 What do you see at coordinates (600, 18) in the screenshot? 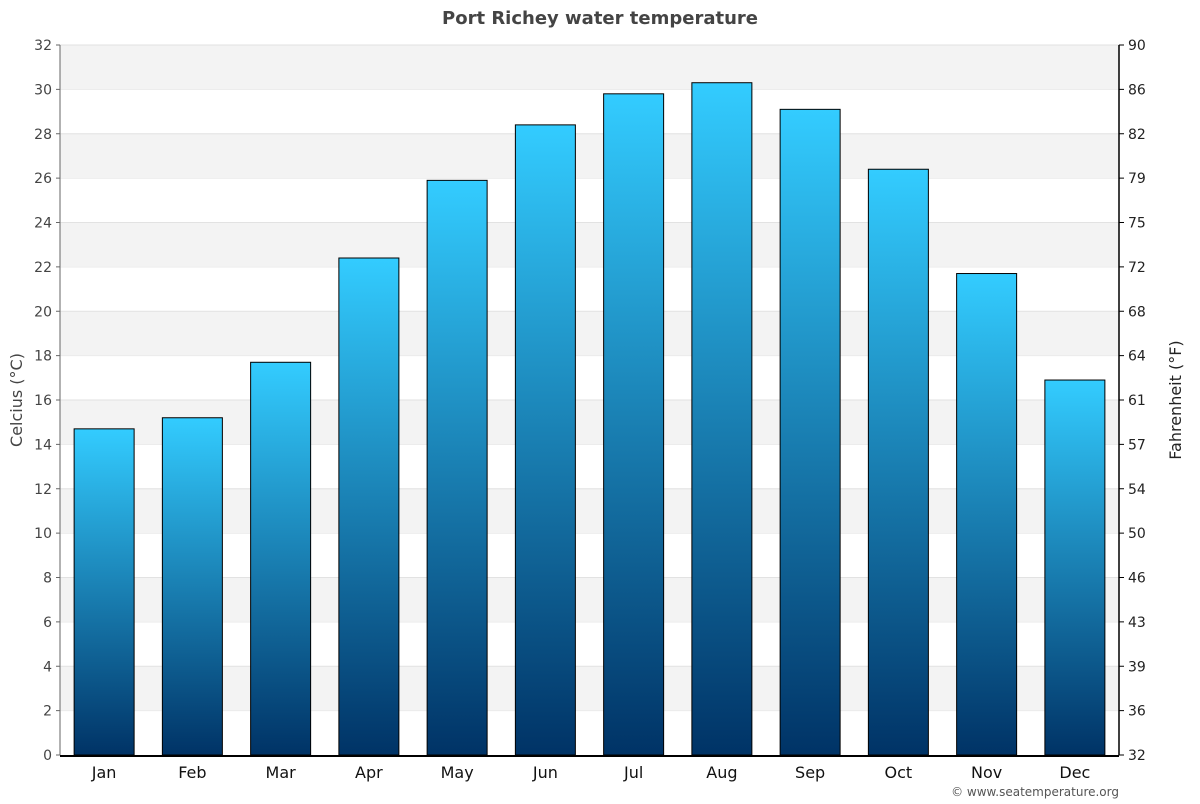
I see `chart-title: Port Richey water temperature` at bounding box center [600, 18].